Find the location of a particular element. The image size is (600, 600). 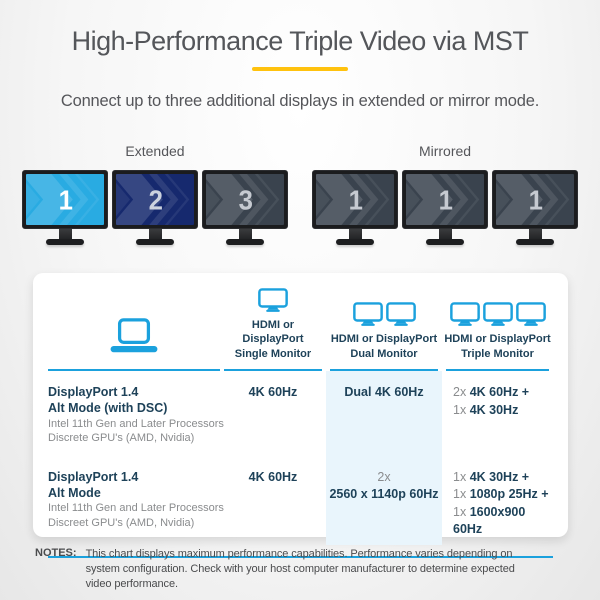

mode-label: Extended is located at coordinates (155, 151).